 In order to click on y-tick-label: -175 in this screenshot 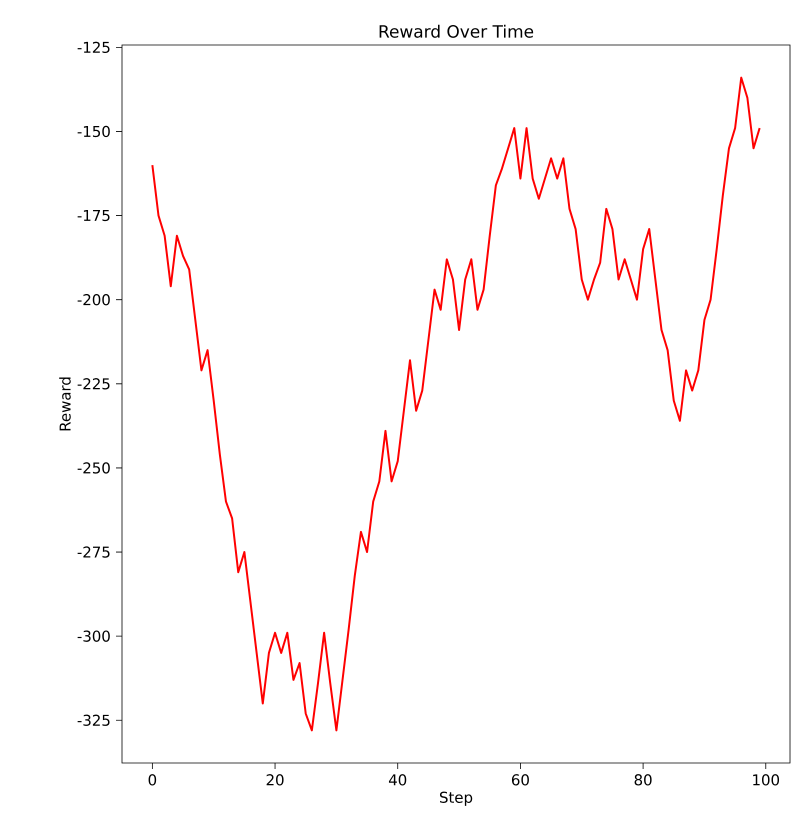, I will do `click(94, 216)`.